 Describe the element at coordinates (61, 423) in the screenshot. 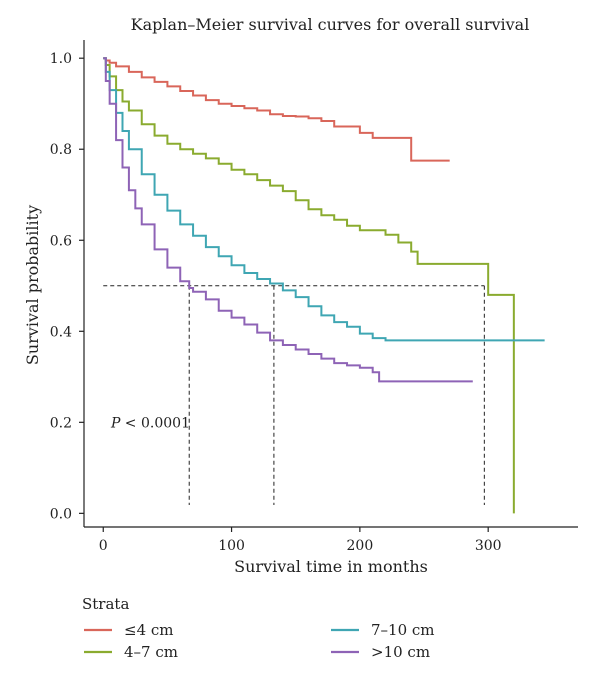

I see `y-tick-label: 0.2` at that location.